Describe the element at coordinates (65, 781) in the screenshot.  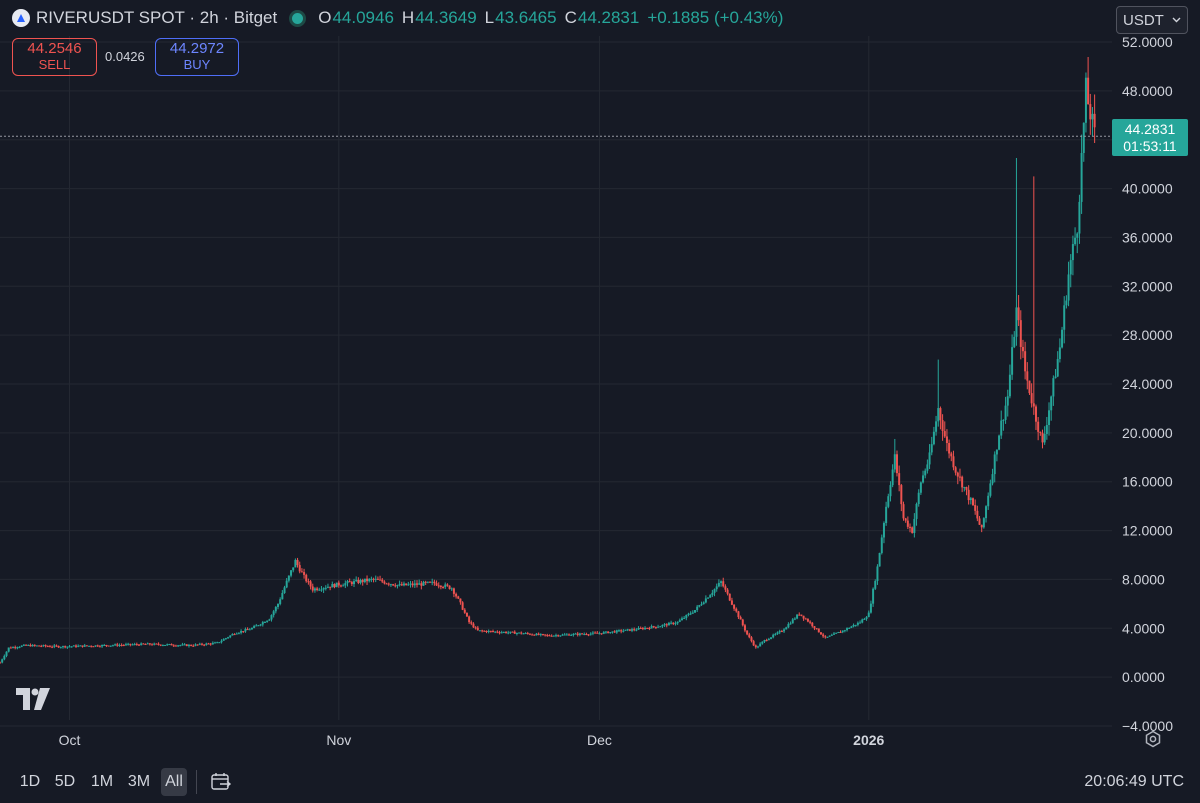
I see `range-5d-button: 5D` at that location.